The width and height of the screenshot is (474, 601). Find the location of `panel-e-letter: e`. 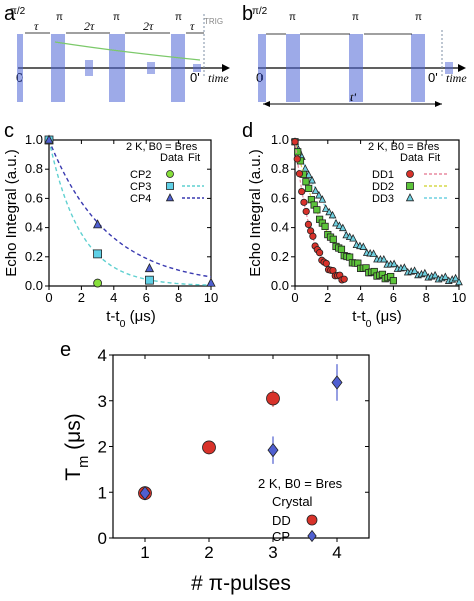

panel-e-letter: e is located at coordinates (65, 350).